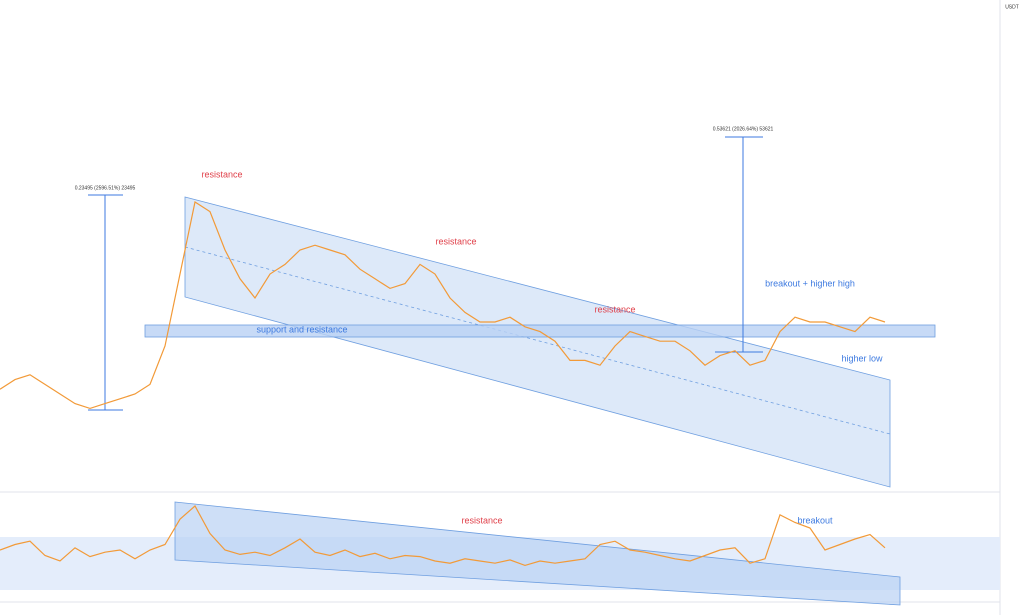  What do you see at coordinates (862, 358) in the screenshot?
I see `annotation: higher low` at bounding box center [862, 358].